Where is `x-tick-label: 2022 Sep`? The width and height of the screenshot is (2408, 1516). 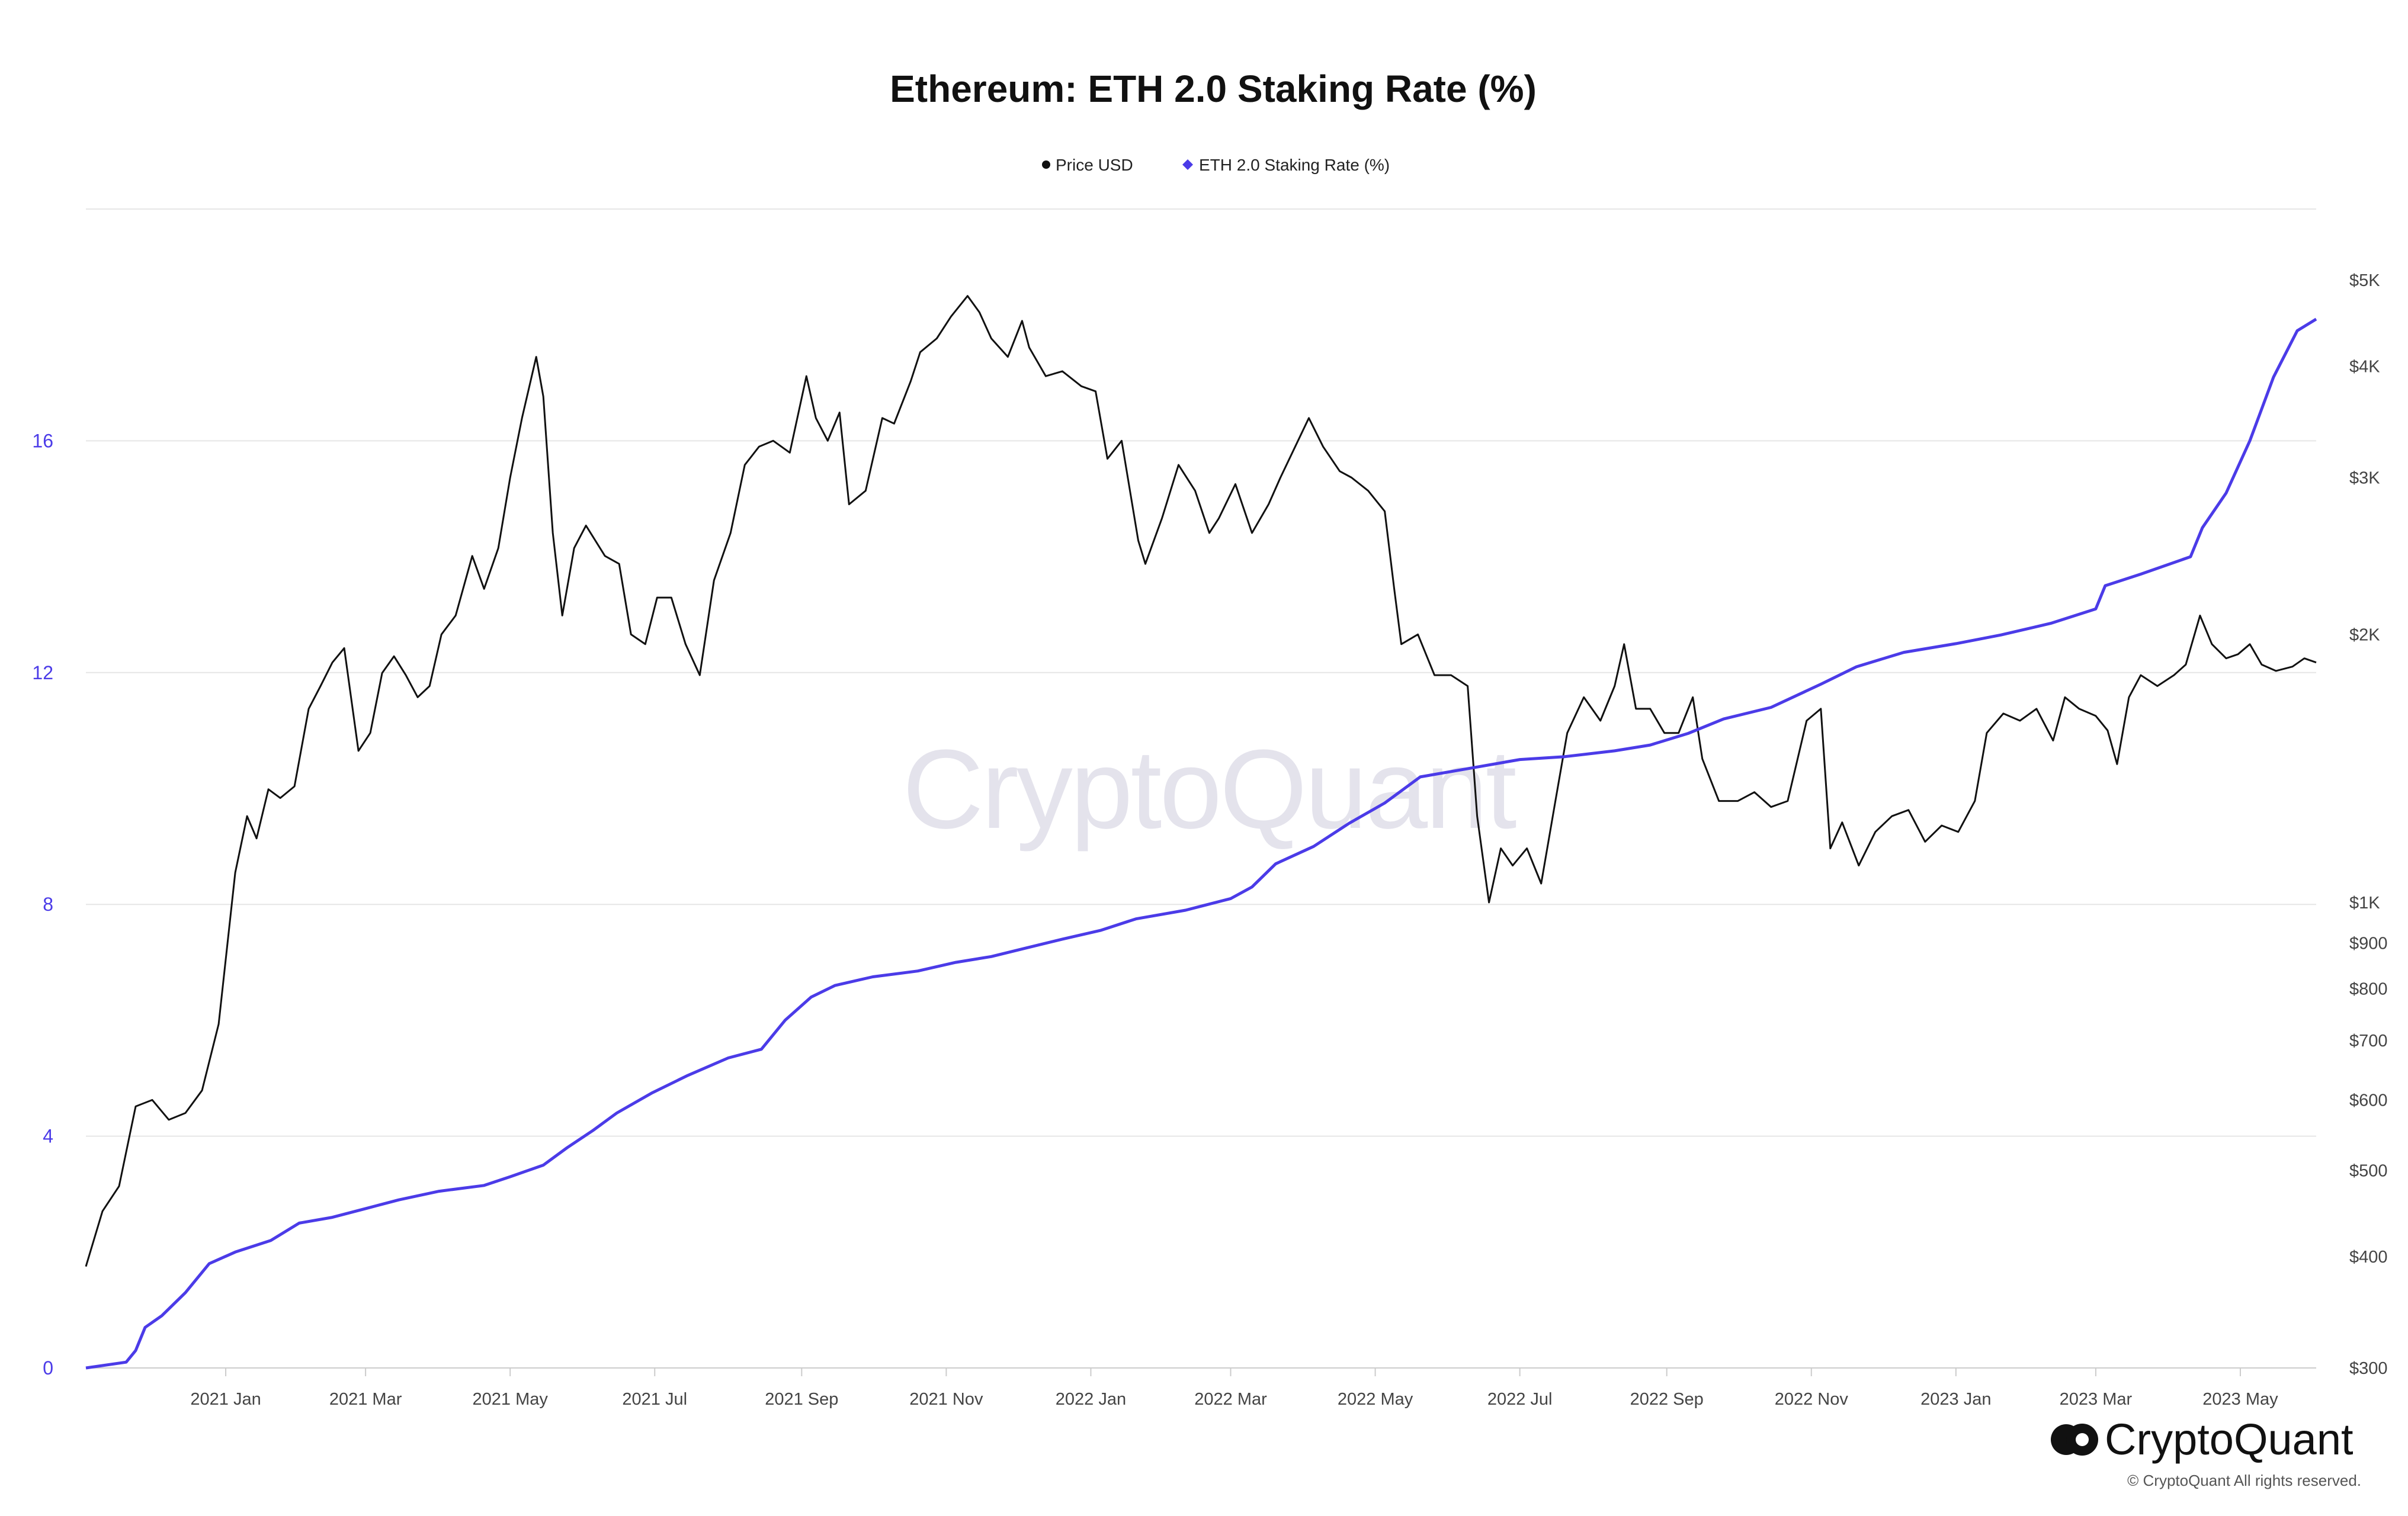
x-tick-label: 2022 Sep is located at coordinates (1667, 1399).